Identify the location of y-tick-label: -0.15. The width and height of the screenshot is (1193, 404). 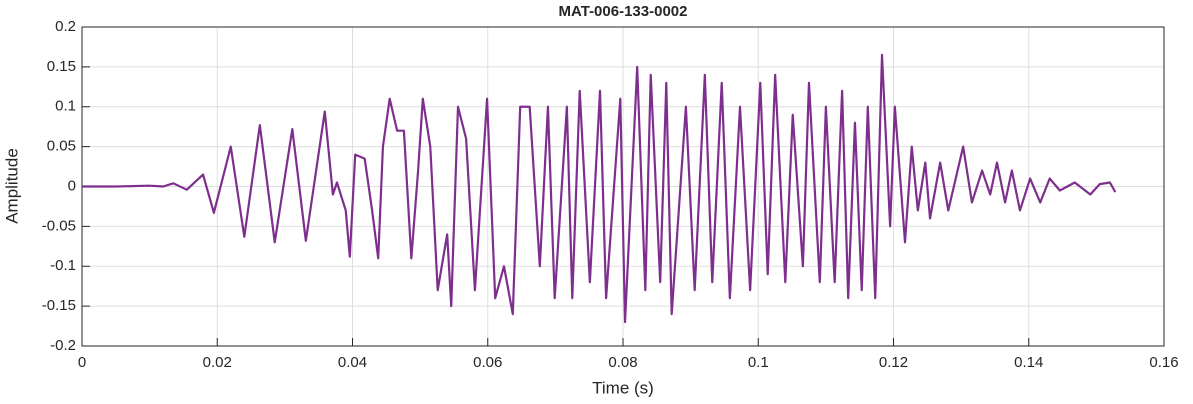
(59, 305).